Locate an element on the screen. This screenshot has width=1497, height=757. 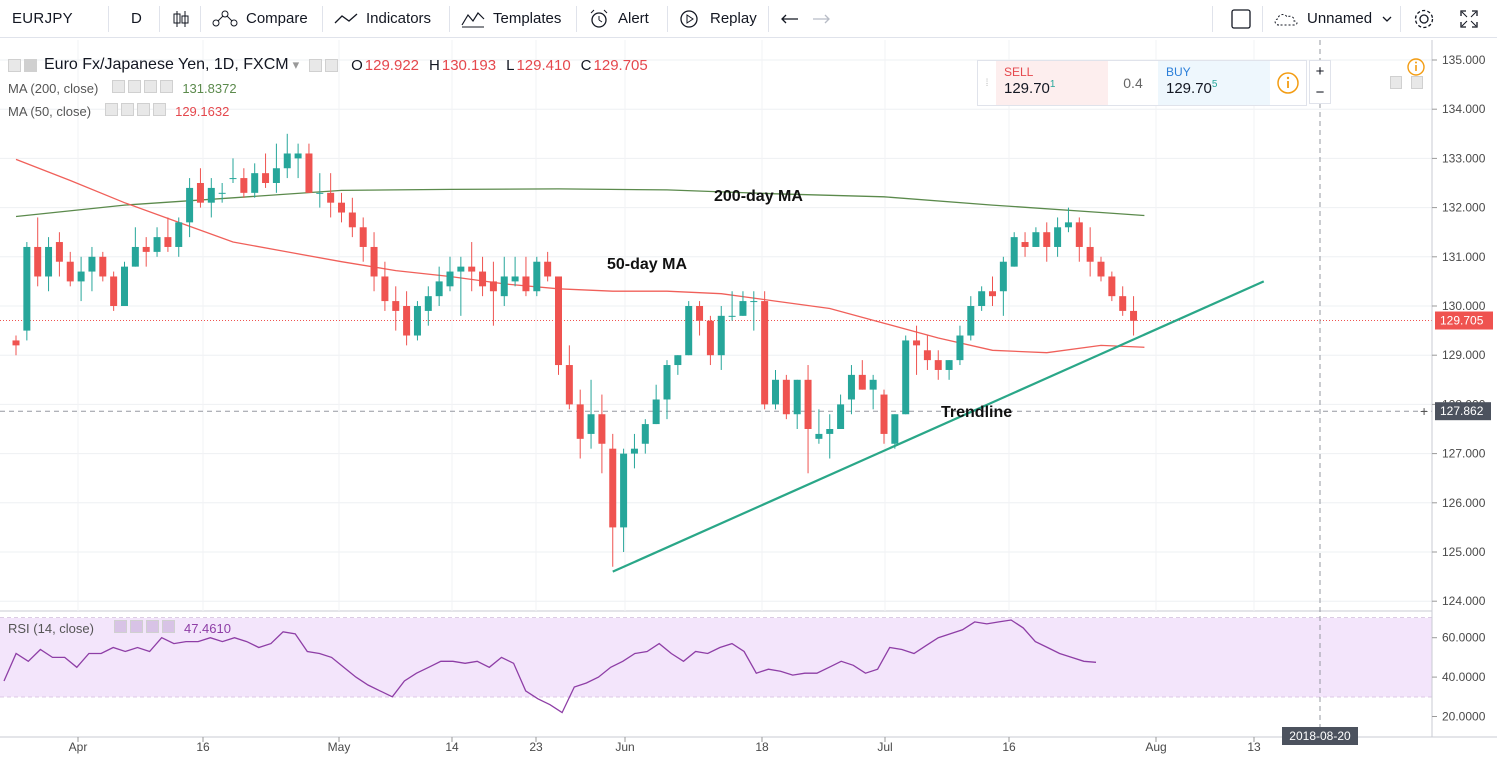
layout-menu-button: Unnamed is located at coordinates (1333, 18).